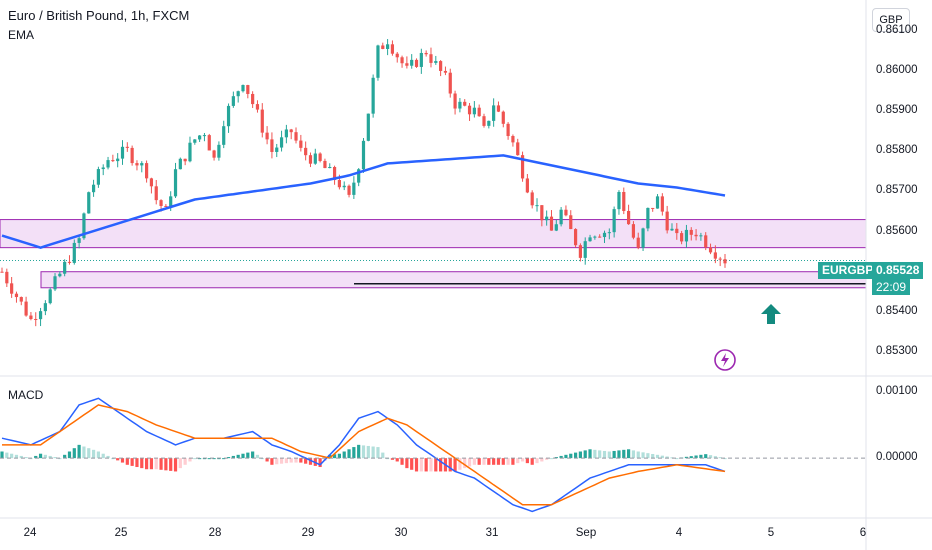  I want to click on time-axis-tick: 31, so click(492, 533).